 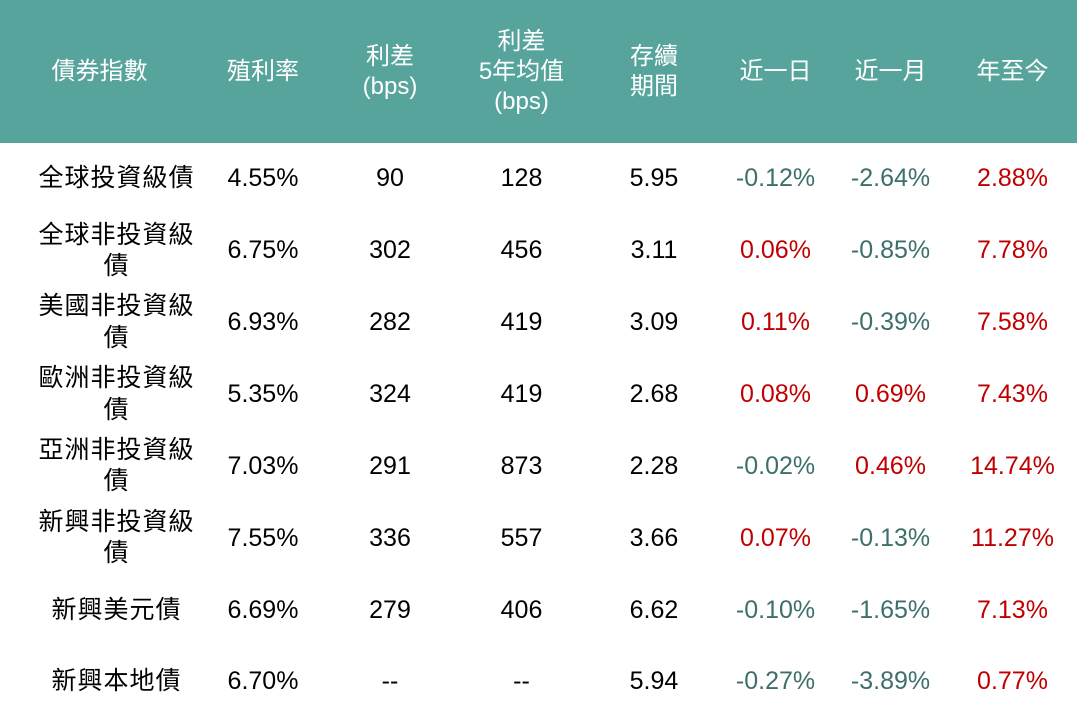 What do you see at coordinates (521, 537) in the screenshot?
I see `spread-5y-avg-value: 557` at bounding box center [521, 537].